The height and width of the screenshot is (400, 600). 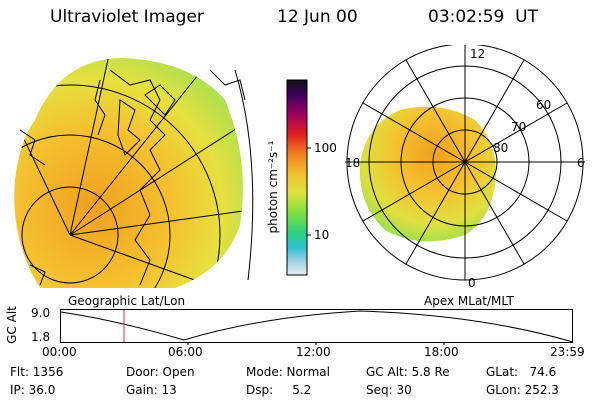 What do you see at coordinates (151, 390) in the screenshot?
I see `gain-value: Gain: 13` at bounding box center [151, 390].